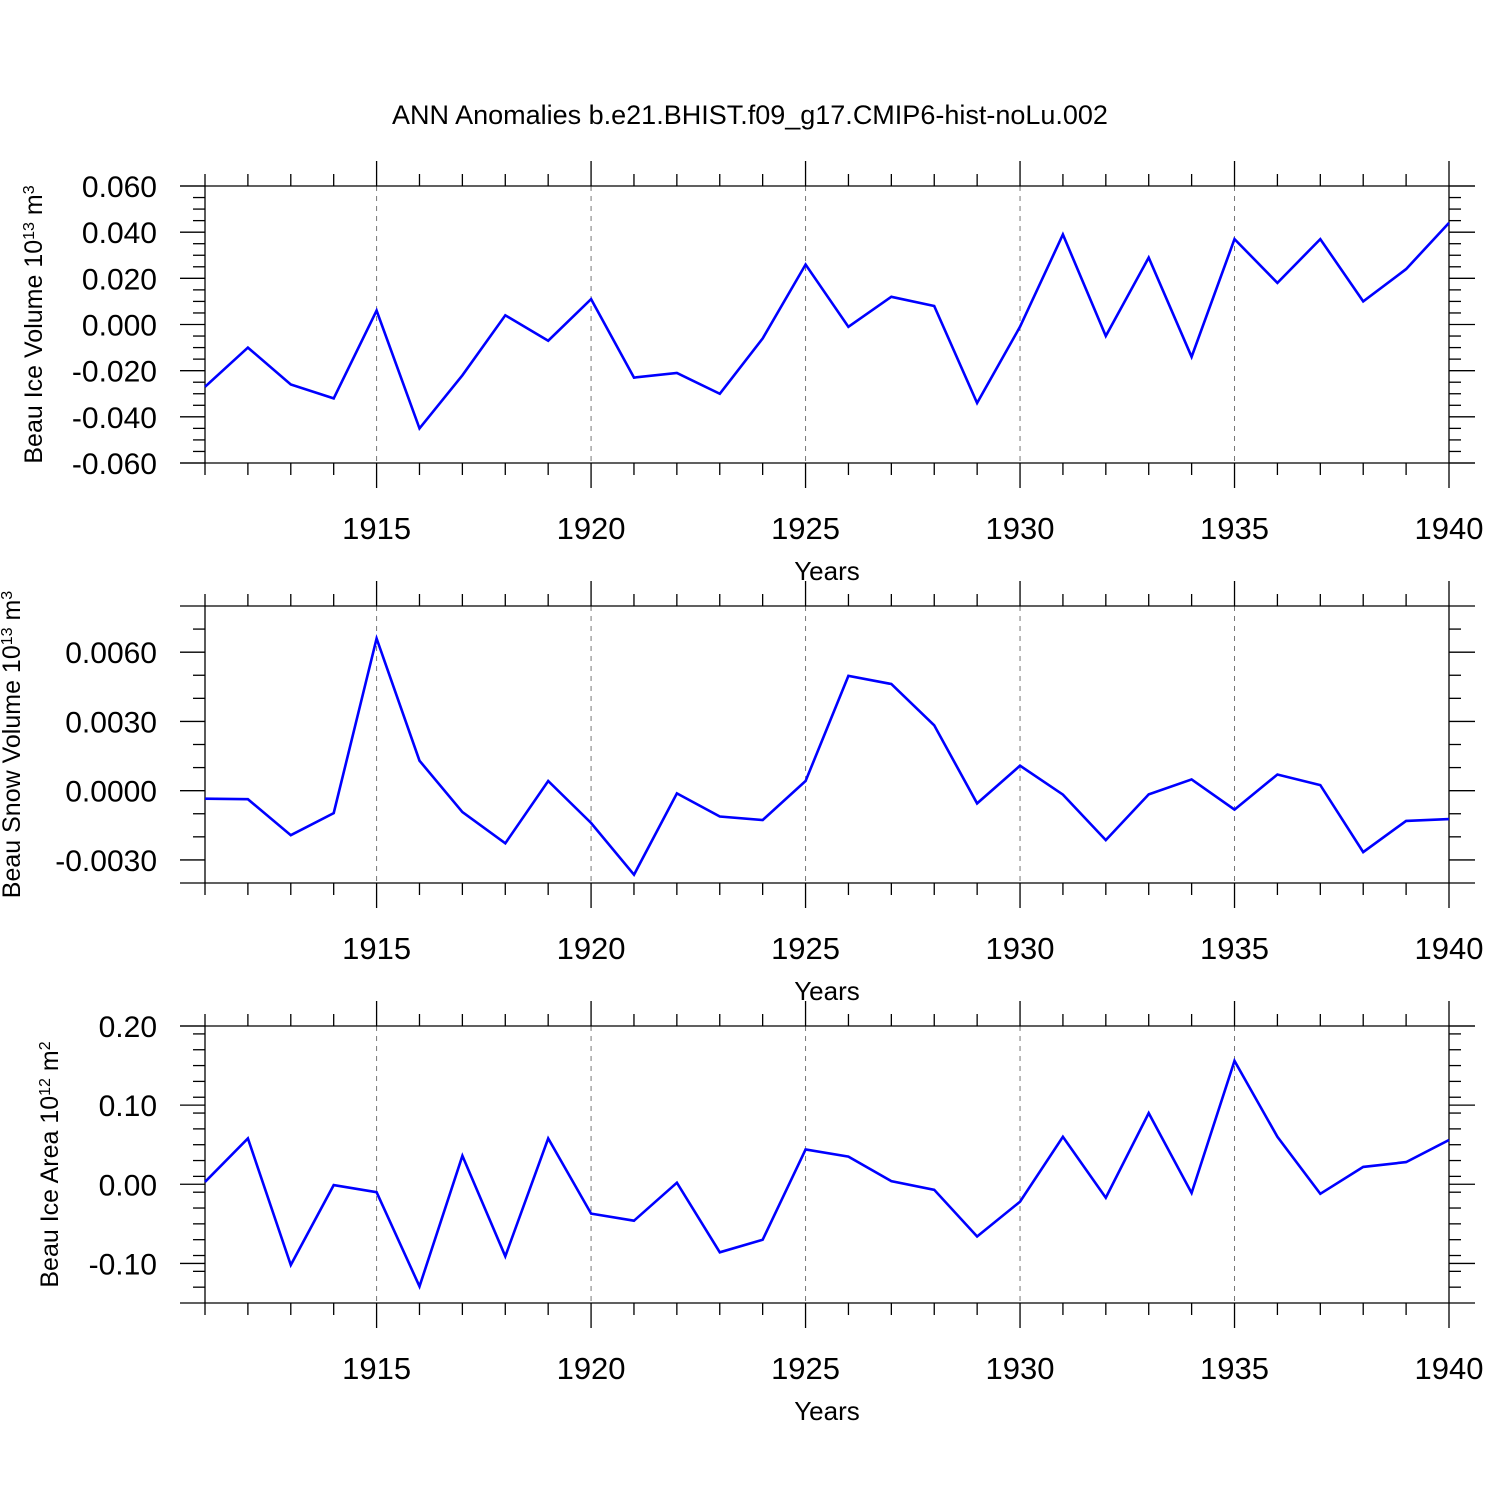 The height and width of the screenshot is (1500, 1500). I want to click on y-tick-label: -0.060, so click(114, 464).